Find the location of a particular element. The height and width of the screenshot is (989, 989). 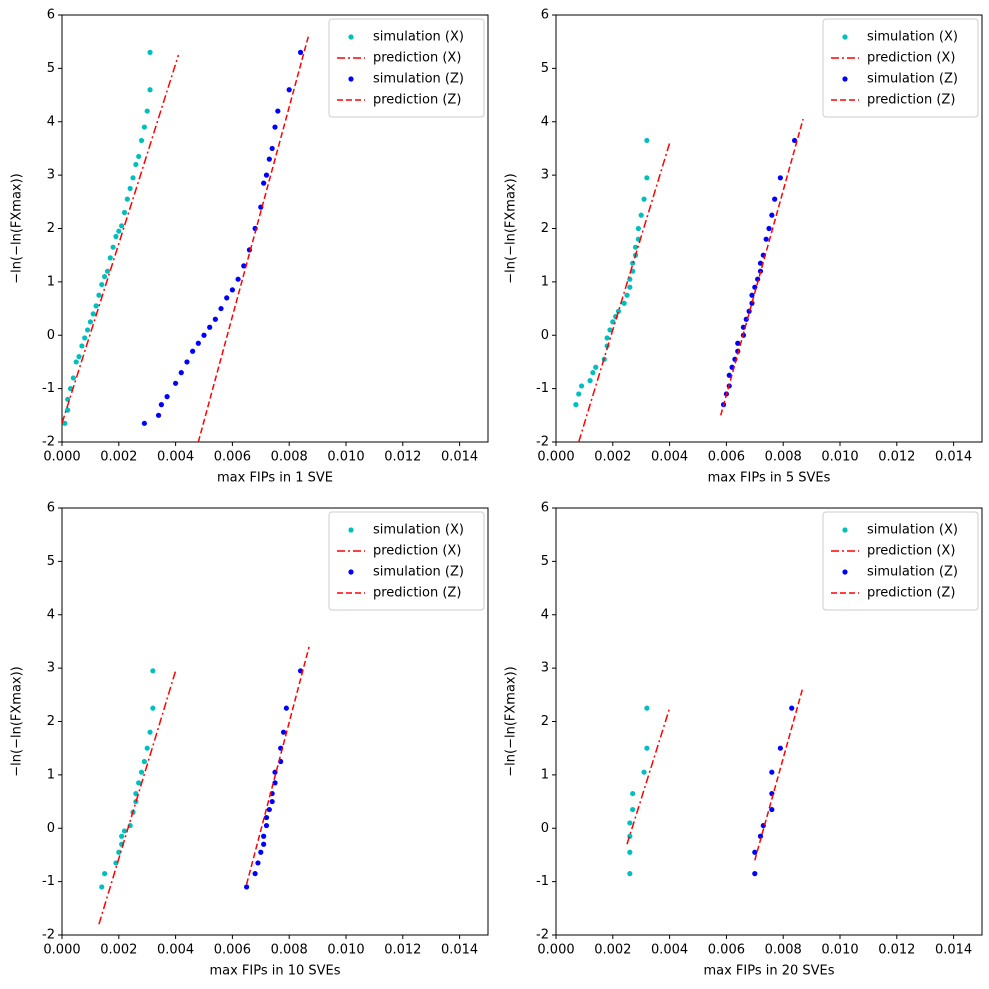

x-tick-label: 0.008 is located at coordinates (289, 950).